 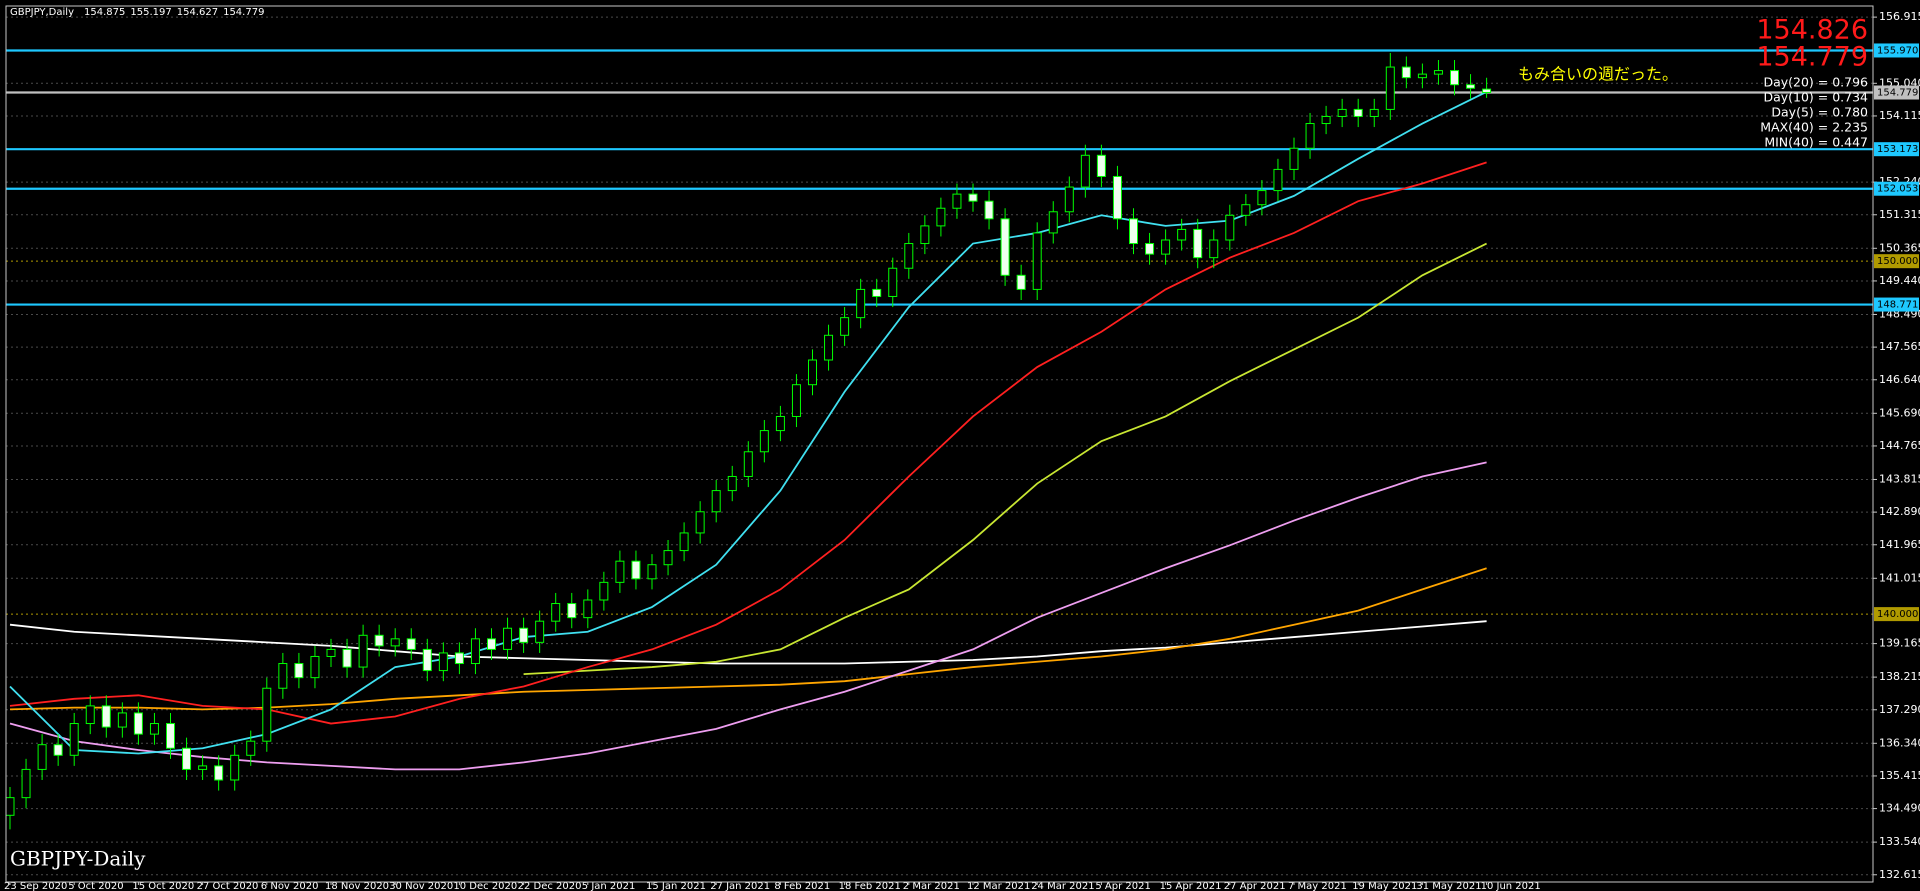 I want to click on header-low: 154.627, so click(x=197, y=12).